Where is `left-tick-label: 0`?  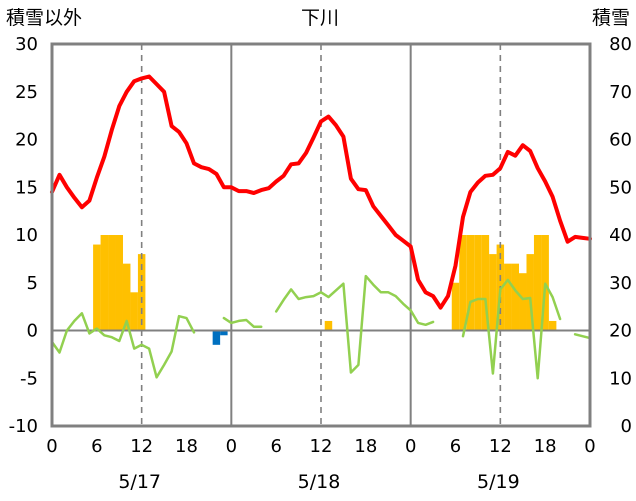
left-tick-label: 0 is located at coordinates (32, 331).